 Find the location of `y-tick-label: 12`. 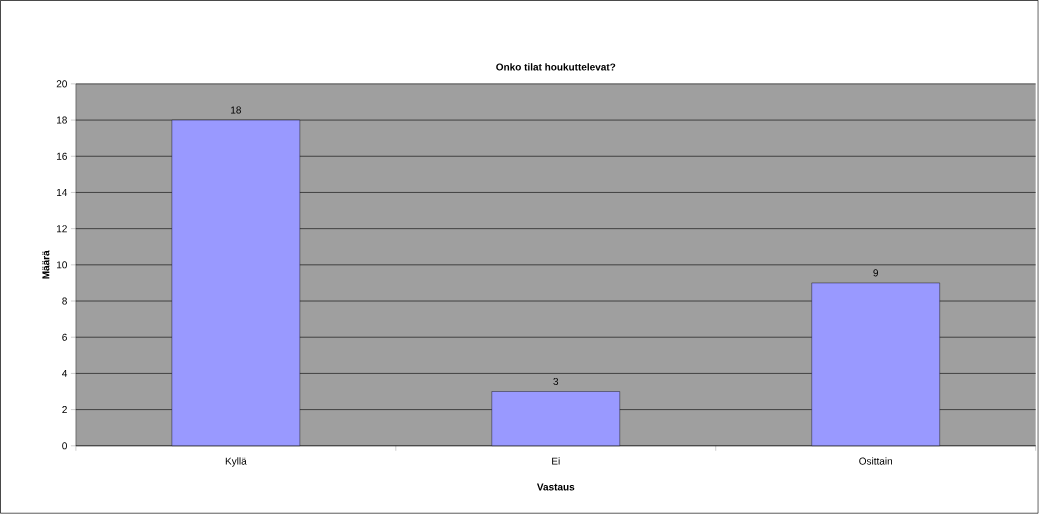

y-tick-label: 12 is located at coordinates (62, 229).